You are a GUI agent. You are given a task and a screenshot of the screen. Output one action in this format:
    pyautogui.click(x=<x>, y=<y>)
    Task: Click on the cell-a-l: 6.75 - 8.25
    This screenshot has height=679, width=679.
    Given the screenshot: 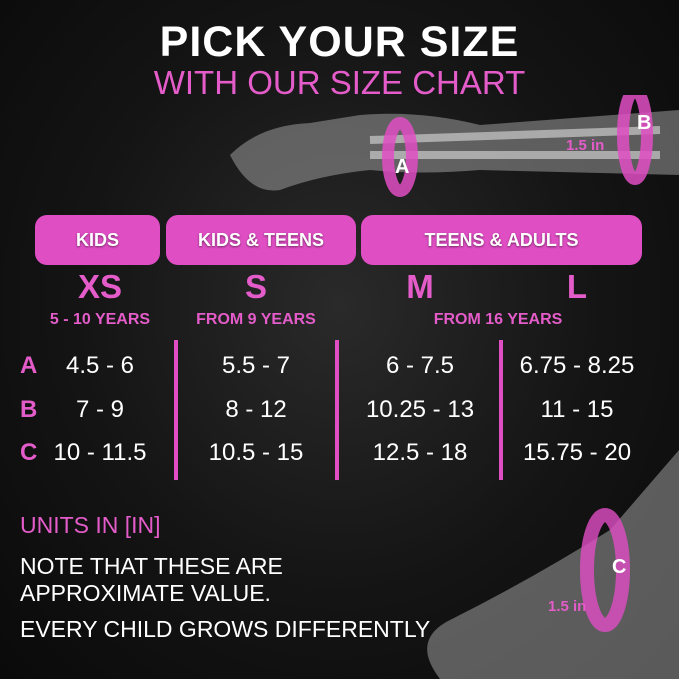 What is the action you would take?
    pyautogui.click(x=577, y=365)
    